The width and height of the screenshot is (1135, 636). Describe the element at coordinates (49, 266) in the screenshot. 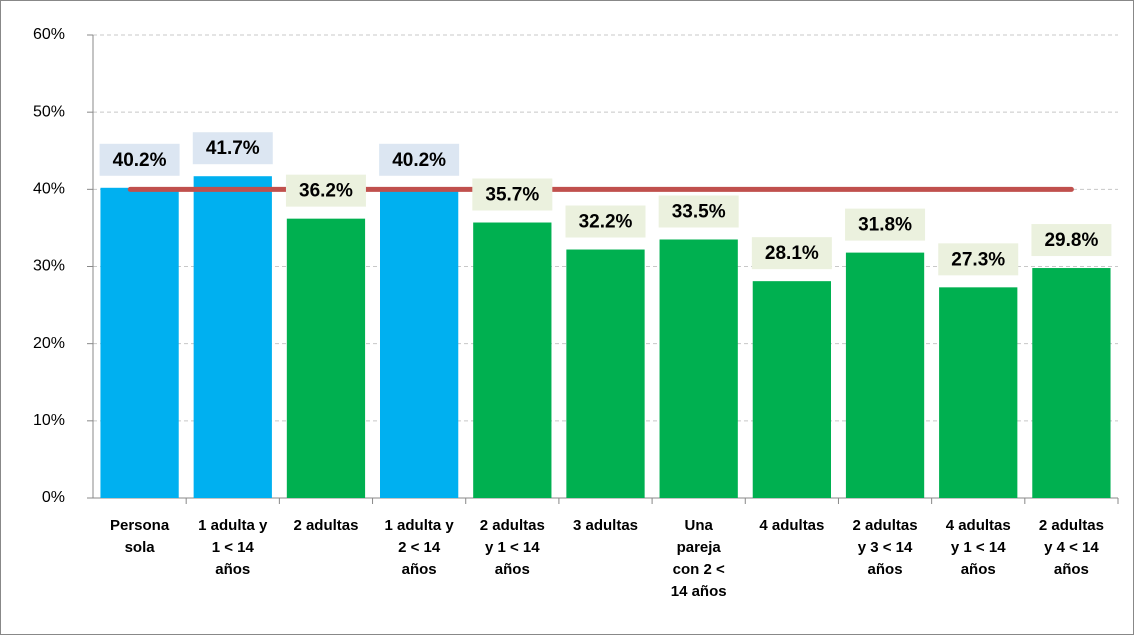

I see `y-tick-label: 30%` at that location.